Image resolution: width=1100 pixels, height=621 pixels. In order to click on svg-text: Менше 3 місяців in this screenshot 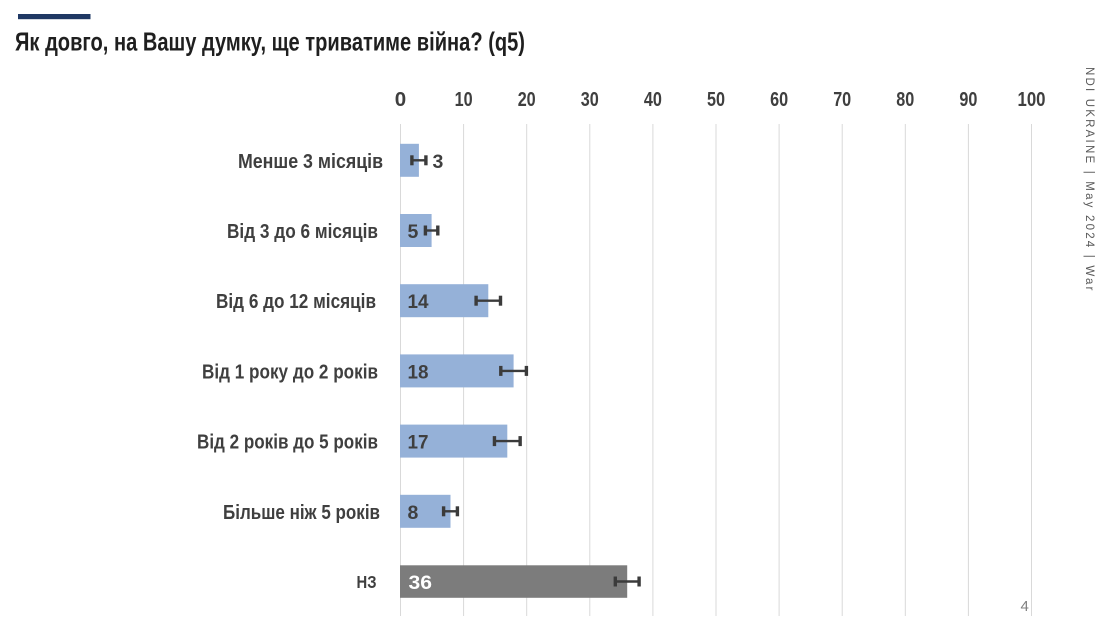, I will do `click(310, 161)`.